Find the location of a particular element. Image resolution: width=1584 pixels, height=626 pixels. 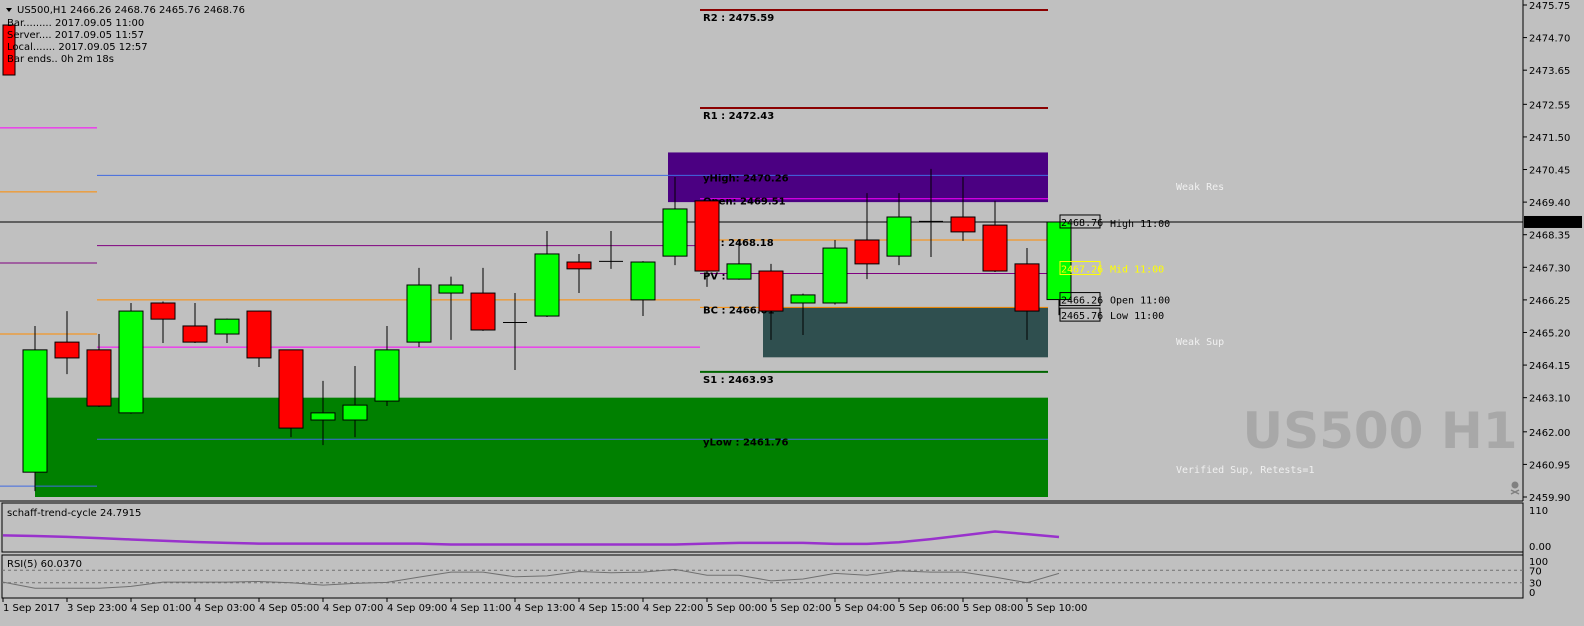

pivot-label: S1 : 2463.93 is located at coordinates (738, 380).